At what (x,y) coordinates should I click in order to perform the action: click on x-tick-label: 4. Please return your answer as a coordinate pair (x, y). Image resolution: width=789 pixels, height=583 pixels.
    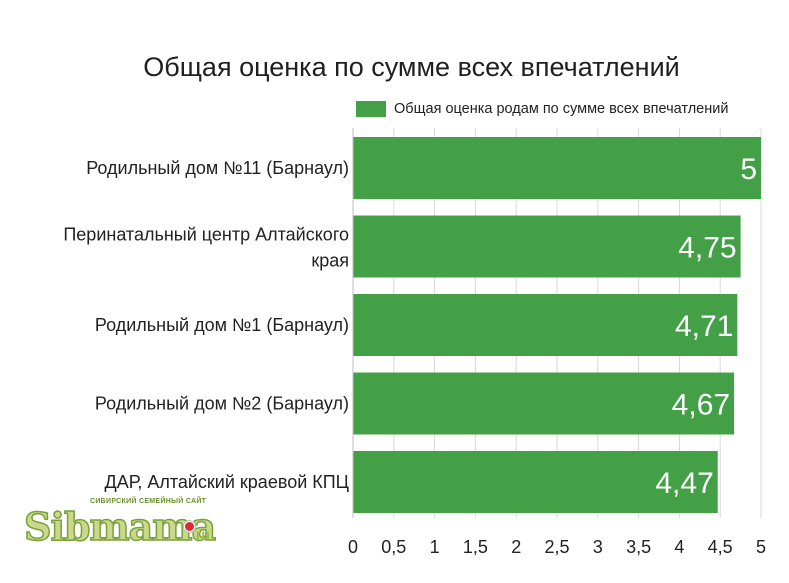
    Looking at the image, I should click on (679, 547).